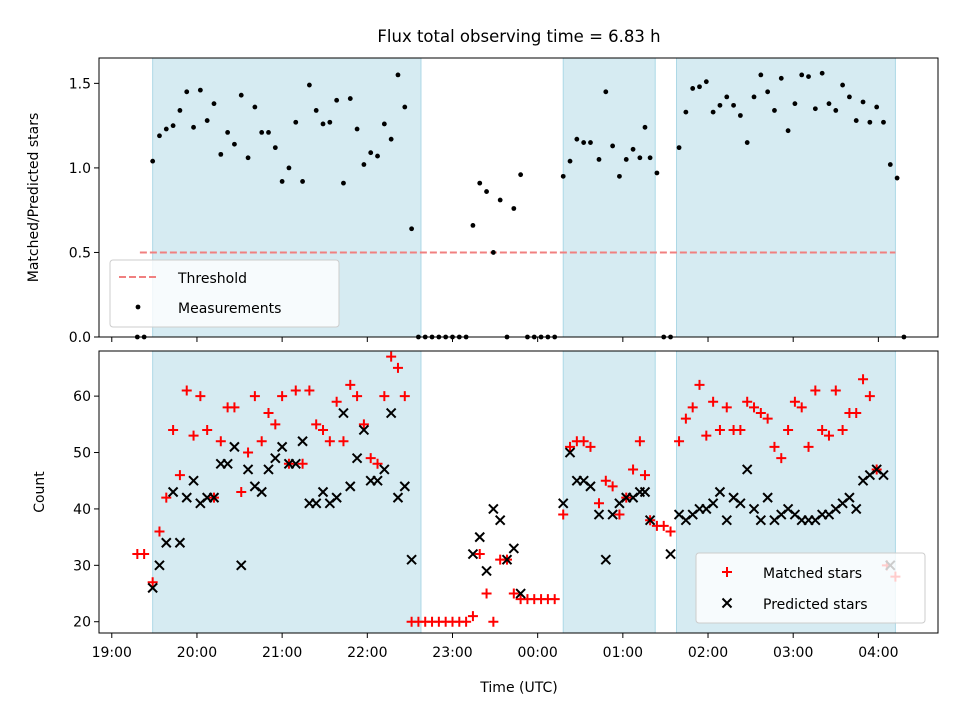 The width and height of the screenshot is (960, 720). I want to click on x-tick-label: 01:00, so click(623, 653).